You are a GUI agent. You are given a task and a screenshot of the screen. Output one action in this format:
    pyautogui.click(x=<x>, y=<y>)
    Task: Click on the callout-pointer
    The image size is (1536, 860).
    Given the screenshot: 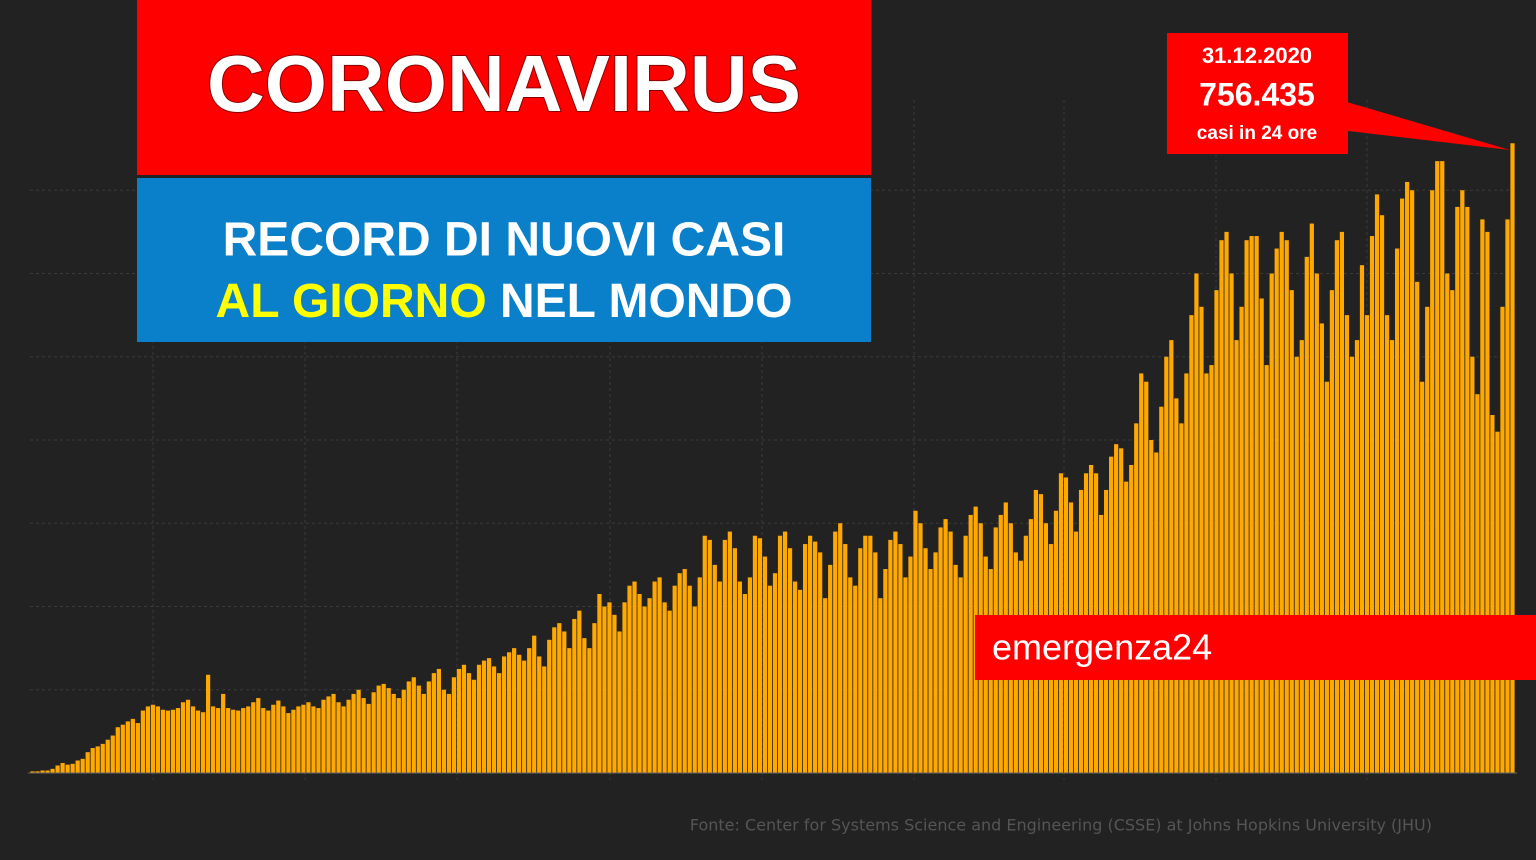 What is the action you would take?
    pyautogui.click(x=1425, y=125)
    